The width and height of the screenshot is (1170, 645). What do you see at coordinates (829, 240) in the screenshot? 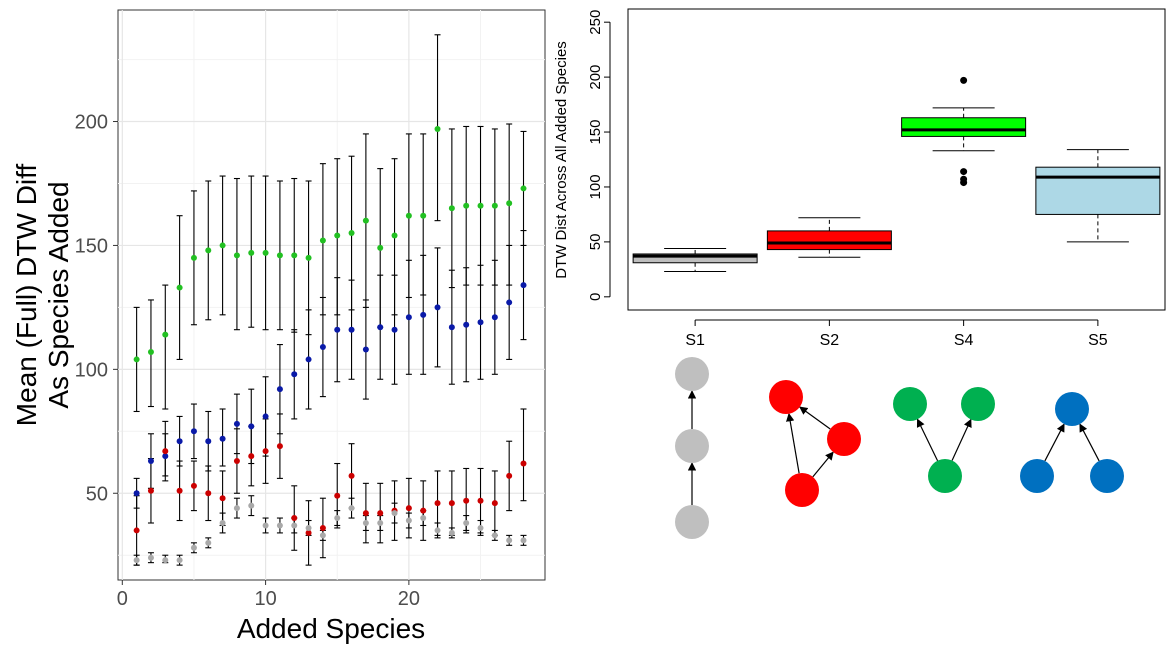
I see `box-S2` at bounding box center [829, 240].